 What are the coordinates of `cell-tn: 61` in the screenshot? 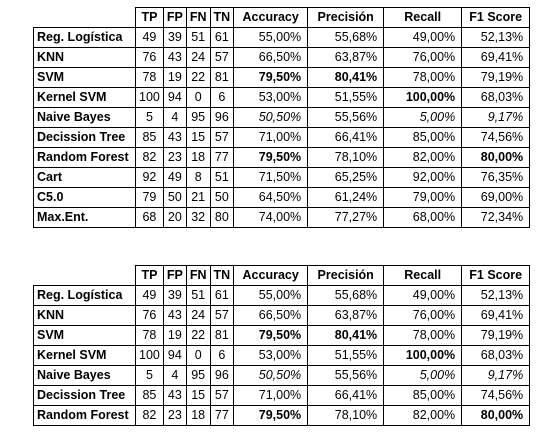 It's located at (222, 37).